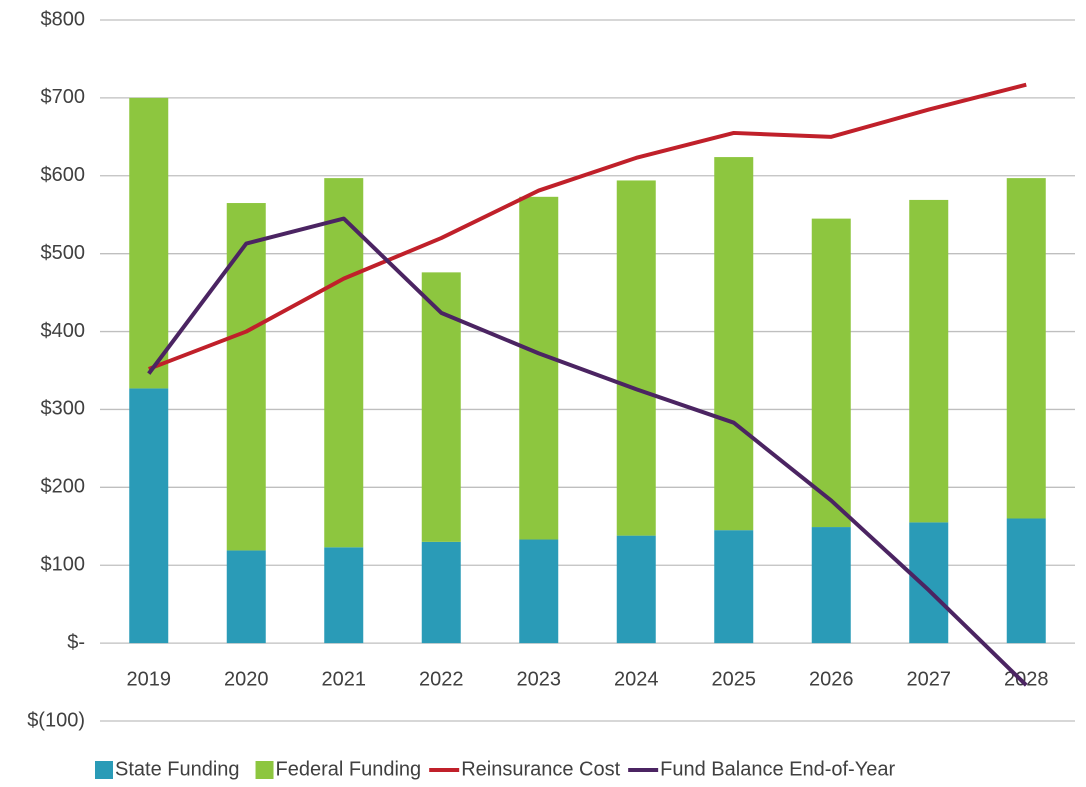 The width and height of the screenshot is (1086, 787). What do you see at coordinates (540, 769) in the screenshot?
I see `legend-label: Reinsurance Cost` at bounding box center [540, 769].